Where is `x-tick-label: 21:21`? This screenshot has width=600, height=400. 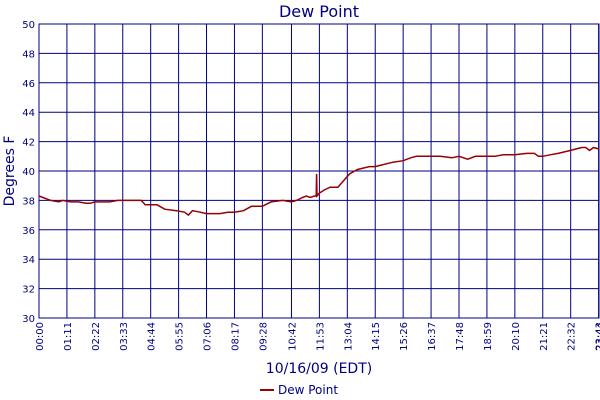 x-tick-label: 21:21 is located at coordinates (544, 336).